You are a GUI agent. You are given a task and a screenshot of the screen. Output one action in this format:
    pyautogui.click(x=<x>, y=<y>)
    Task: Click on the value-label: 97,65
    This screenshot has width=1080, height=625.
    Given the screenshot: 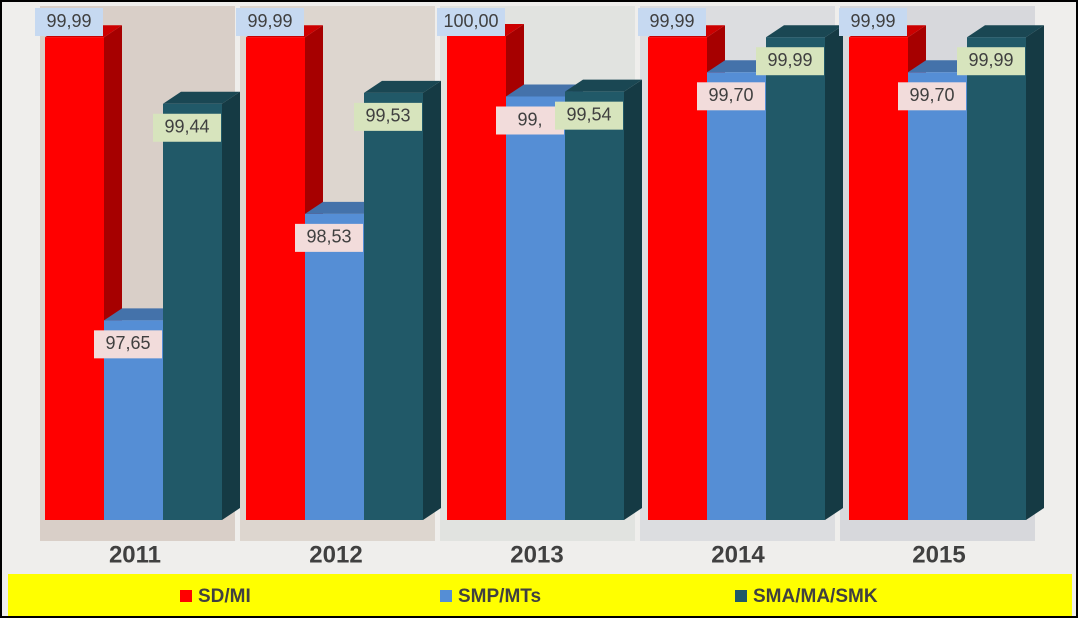 What is the action you would take?
    pyautogui.click(x=127, y=343)
    